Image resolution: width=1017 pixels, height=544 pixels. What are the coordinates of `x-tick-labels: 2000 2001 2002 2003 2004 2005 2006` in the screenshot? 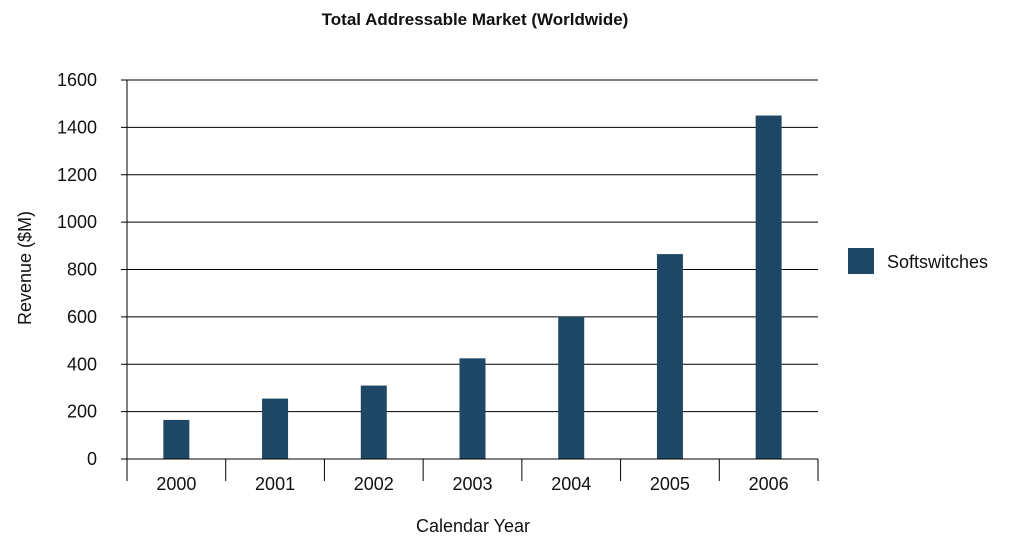 It's located at (472, 484).